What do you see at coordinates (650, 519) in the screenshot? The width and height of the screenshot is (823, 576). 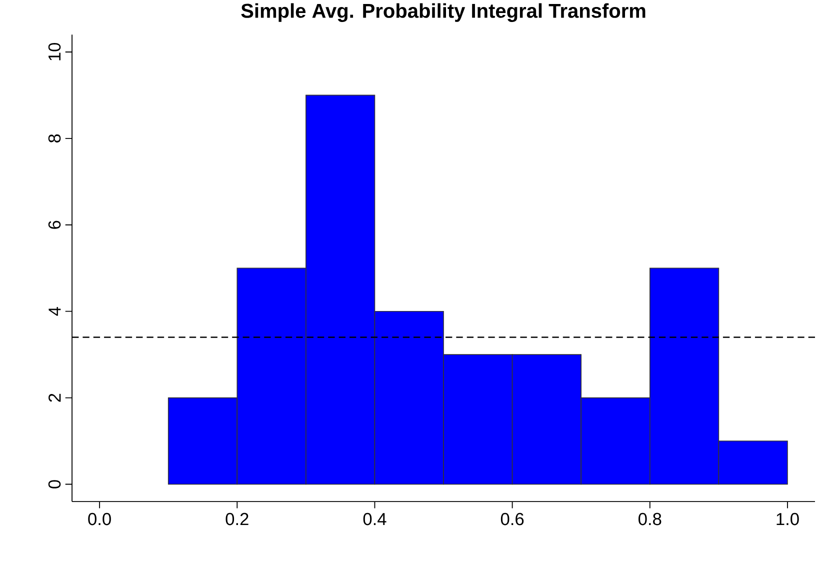 I see `x-tick-label: 0.8` at bounding box center [650, 519].